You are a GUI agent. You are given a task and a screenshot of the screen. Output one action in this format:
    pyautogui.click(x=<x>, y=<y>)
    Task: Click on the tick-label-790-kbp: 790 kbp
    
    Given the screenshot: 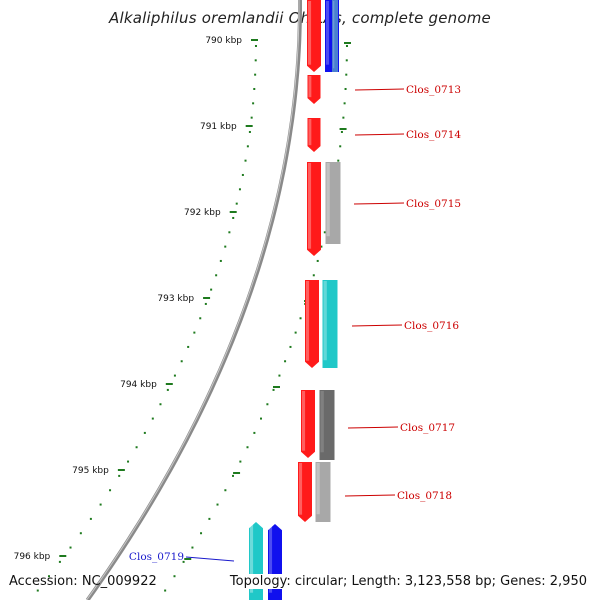 What is the action you would take?
    pyautogui.click(x=223, y=41)
    